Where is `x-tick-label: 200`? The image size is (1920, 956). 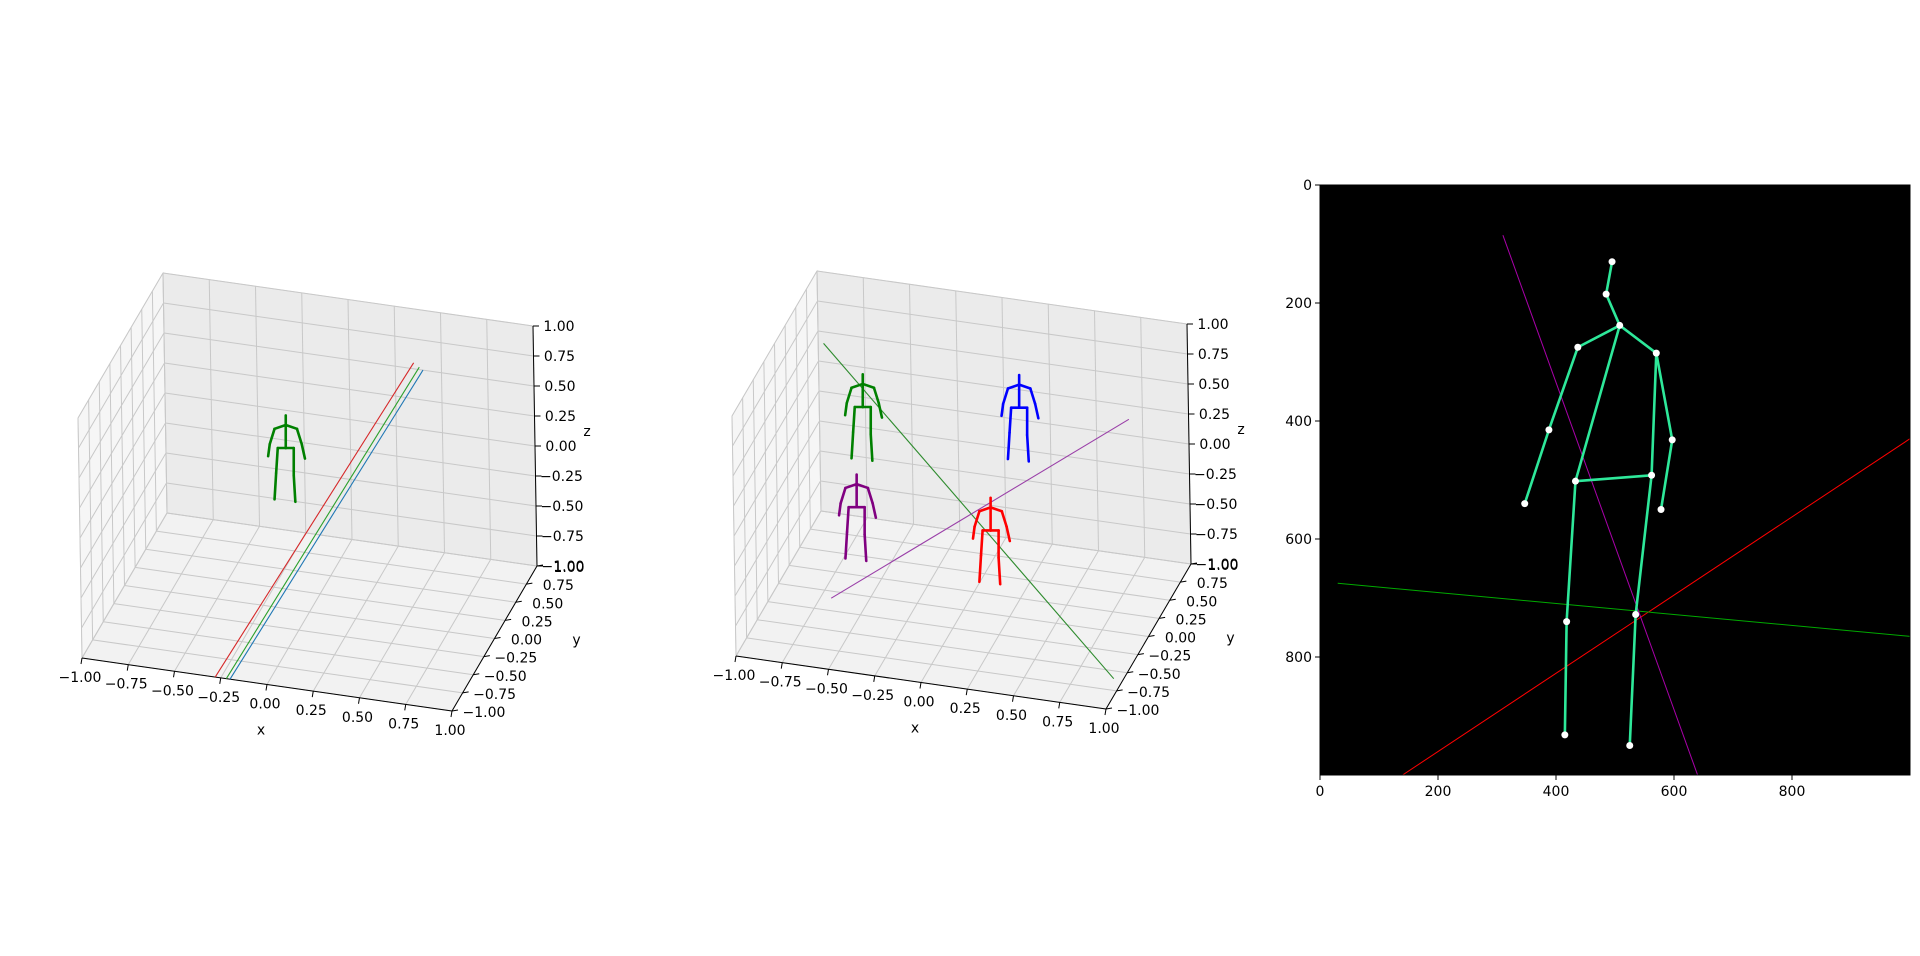 x-tick-label: 200 is located at coordinates (1438, 792).